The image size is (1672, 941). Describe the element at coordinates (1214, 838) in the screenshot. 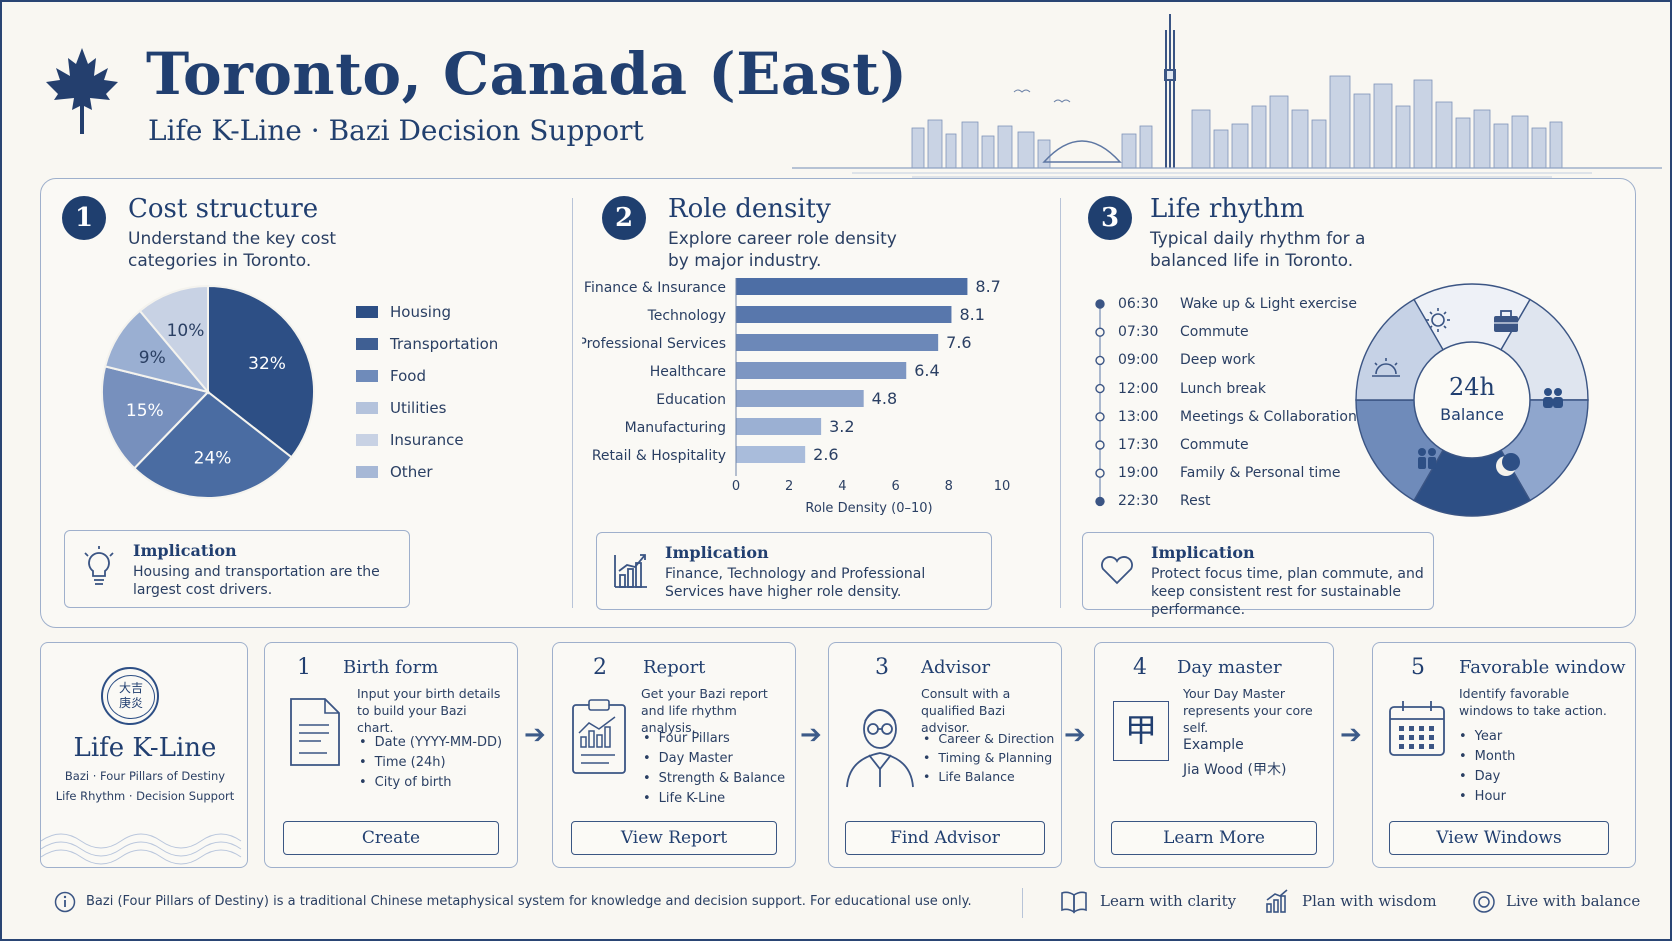

I see `learn-more-button: Learn More` at that location.